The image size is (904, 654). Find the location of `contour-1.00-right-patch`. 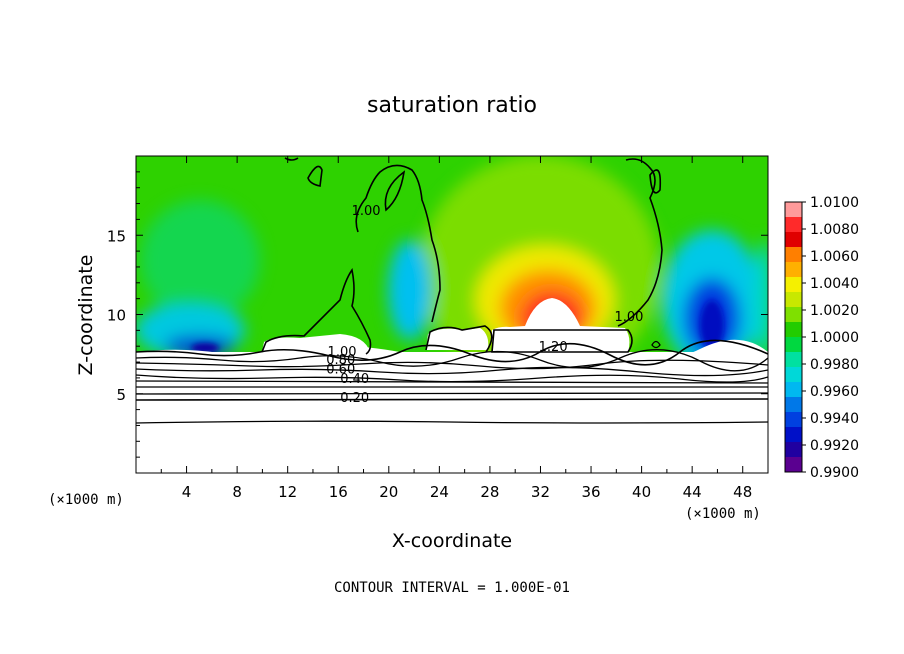

contour-1.00-right-patch is located at coordinates (655, 181).